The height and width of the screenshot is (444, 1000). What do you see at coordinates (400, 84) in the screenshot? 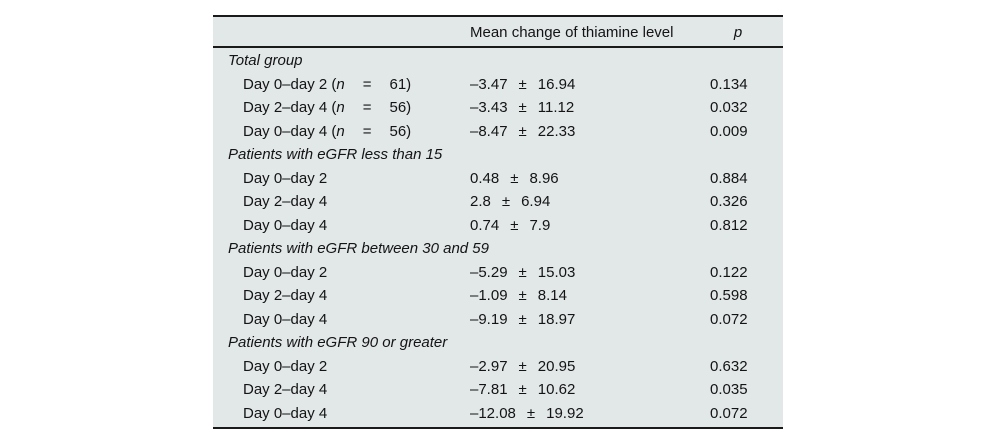
I see `n-value: 61)` at bounding box center [400, 84].